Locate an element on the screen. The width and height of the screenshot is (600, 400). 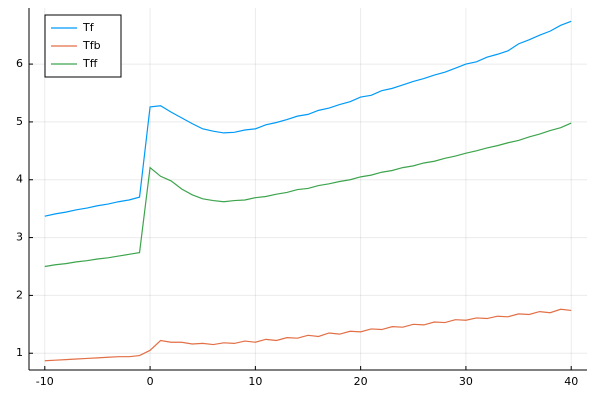
x-tick-label: 0 is located at coordinates (150, 381).